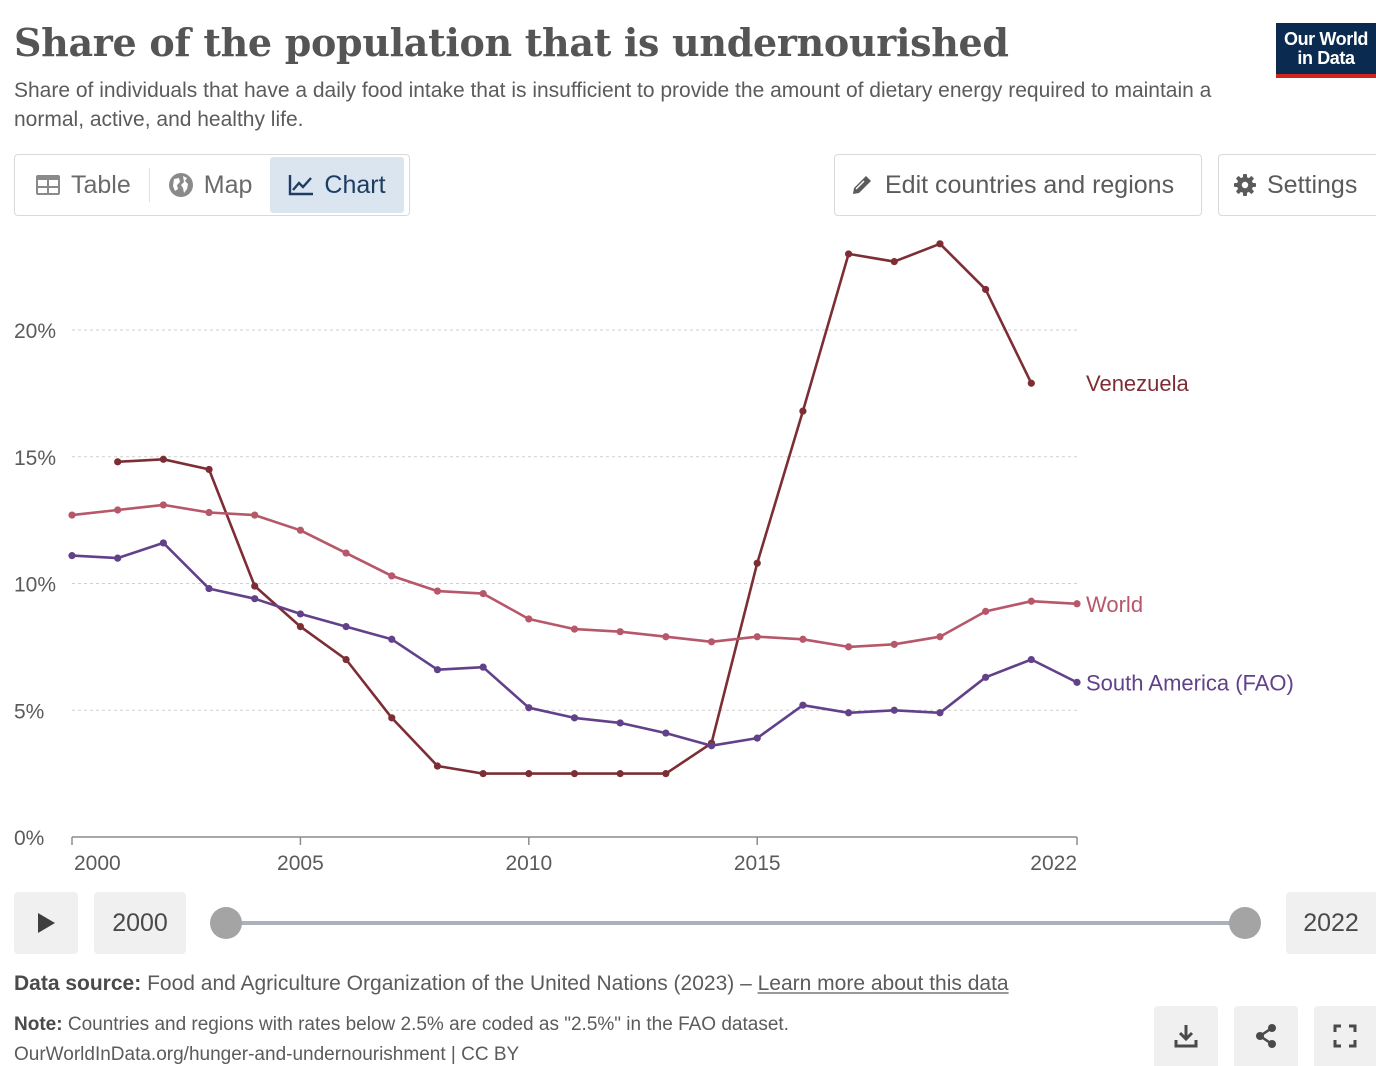 The width and height of the screenshot is (1376, 1066). What do you see at coordinates (29, 838) in the screenshot?
I see `y-tick-label: 0%` at bounding box center [29, 838].